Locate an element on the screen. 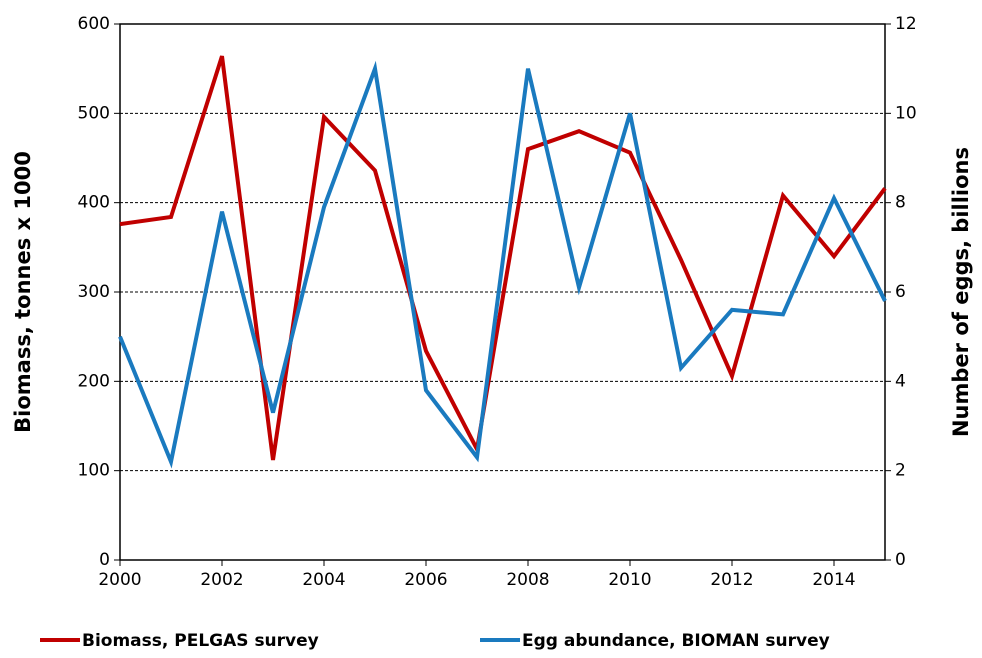  y2-tick-label: 2 is located at coordinates (900, 471).